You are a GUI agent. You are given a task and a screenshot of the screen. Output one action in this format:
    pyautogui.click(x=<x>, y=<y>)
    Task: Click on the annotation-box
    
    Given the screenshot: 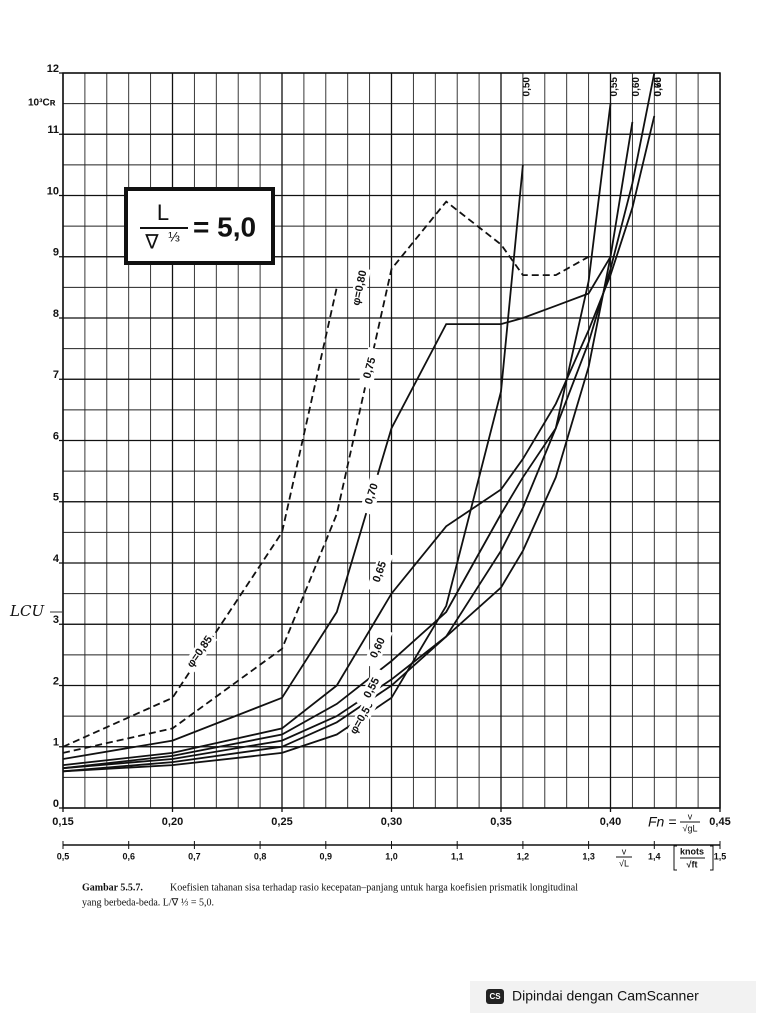 What is the action you would take?
    pyautogui.click(x=199, y=226)
    